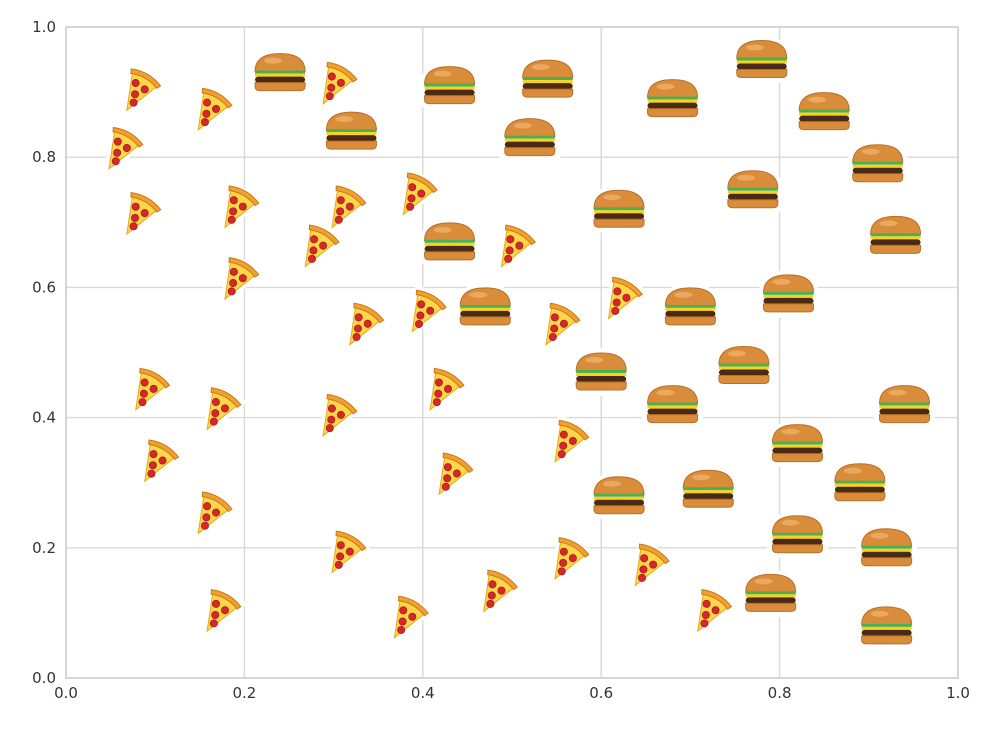 The width and height of the screenshot is (998, 734). What do you see at coordinates (601, 693) in the screenshot?
I see `x-tick-label: 0.6` at bounding box center [601, 693].